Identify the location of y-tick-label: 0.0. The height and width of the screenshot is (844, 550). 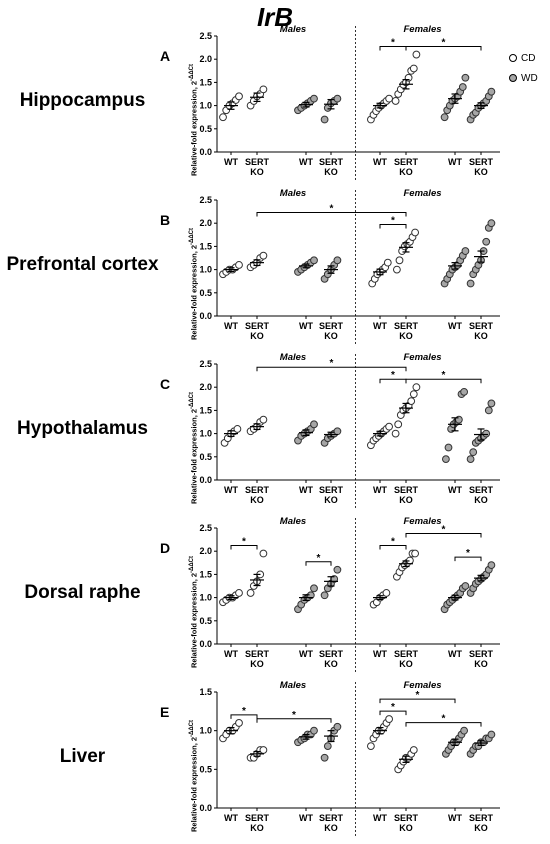
(205, 644).